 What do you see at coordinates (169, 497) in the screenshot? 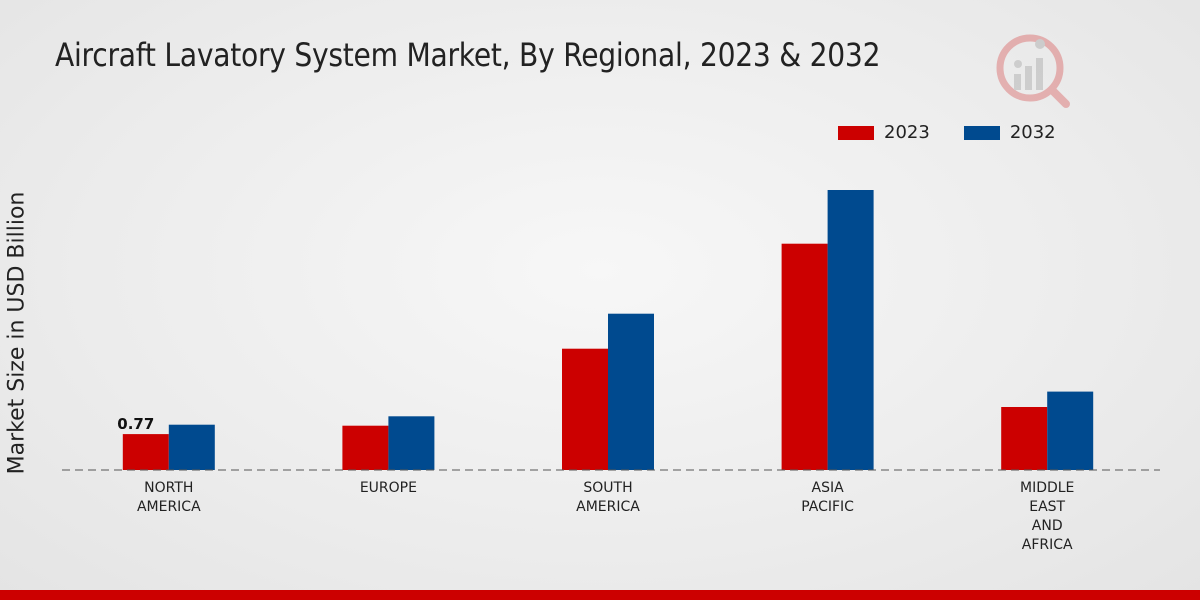
I see `x-tick-label: NORTH AMERICA` at bounding box center [169, 497].